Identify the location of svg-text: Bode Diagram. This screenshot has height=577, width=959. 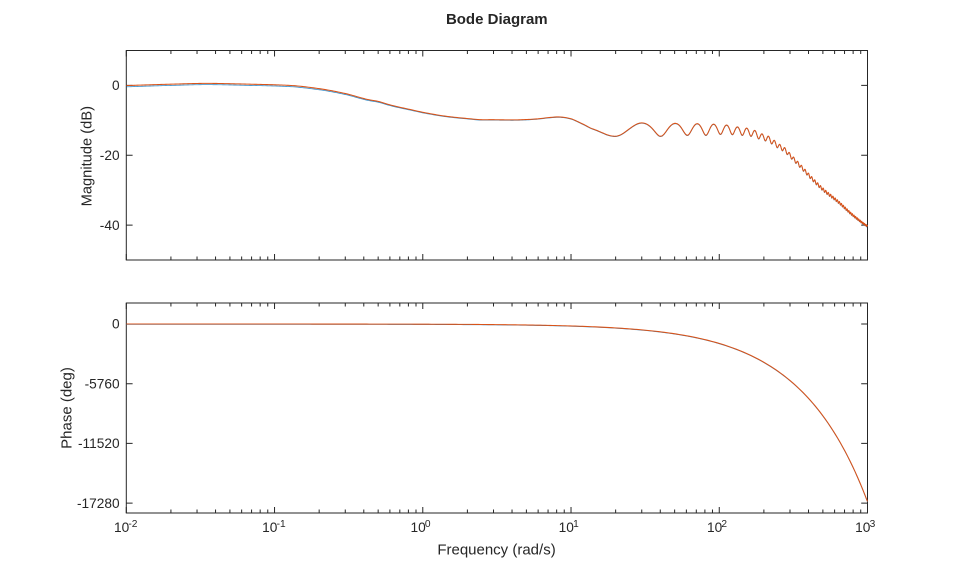
(497, 19).